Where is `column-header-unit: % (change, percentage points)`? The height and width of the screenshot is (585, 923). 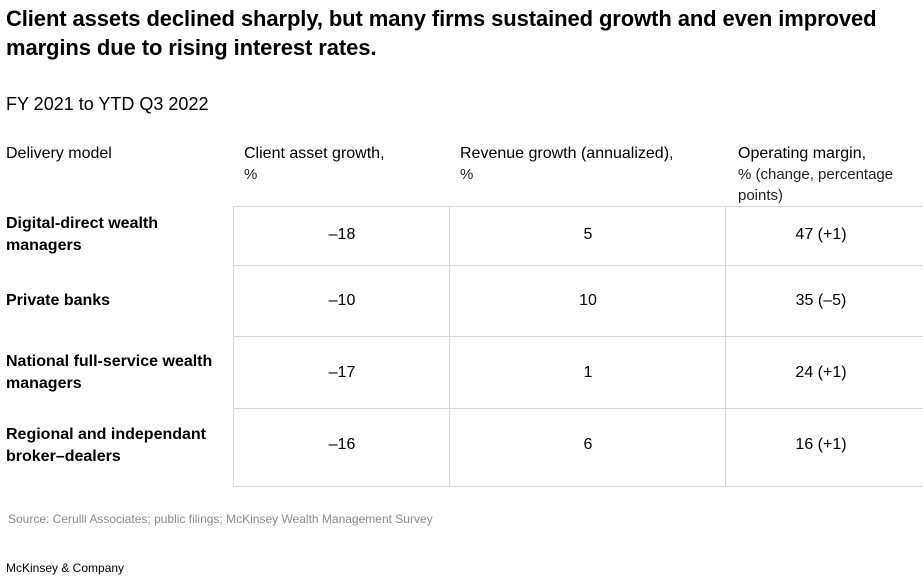
column-header-unit: % (change, percentage points) is located at coordinates (816, 185).